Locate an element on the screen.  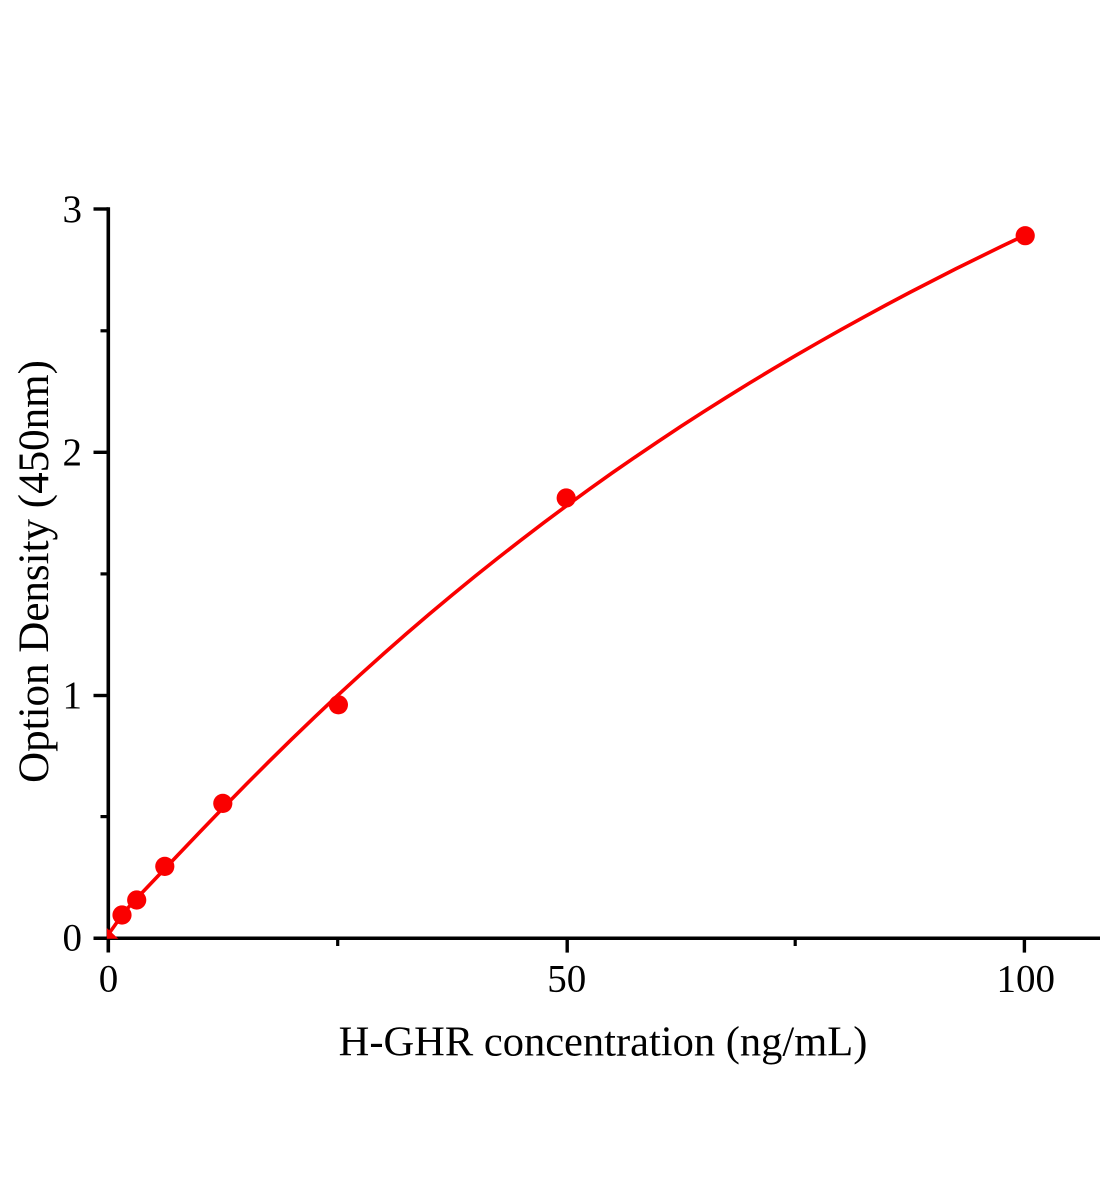
svg-text: 2 is located at coordinates (73, 452).